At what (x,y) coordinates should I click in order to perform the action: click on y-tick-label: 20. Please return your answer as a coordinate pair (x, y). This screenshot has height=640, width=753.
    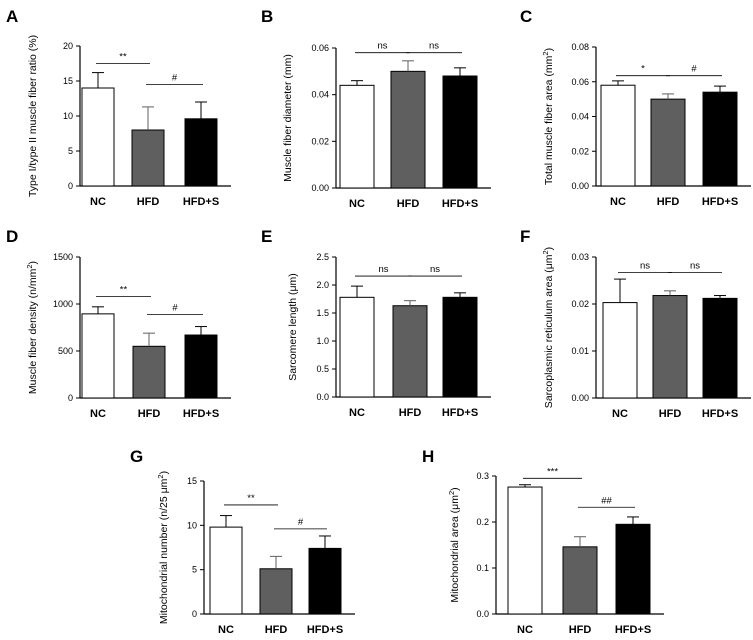
    Looking at the image, I should click on (68, 46).